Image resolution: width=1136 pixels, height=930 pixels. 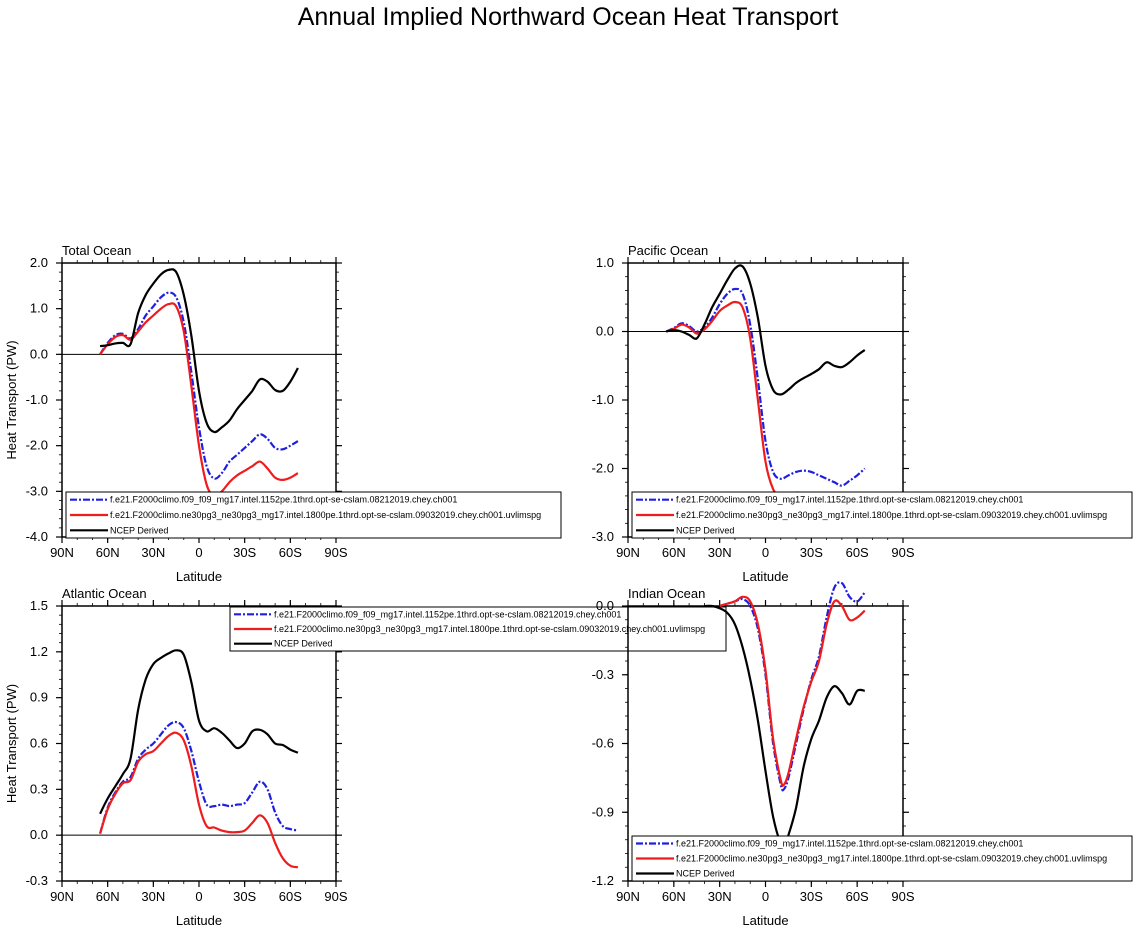 I want to click on y-tick-label: 0.3, so click(x=39, y=788).